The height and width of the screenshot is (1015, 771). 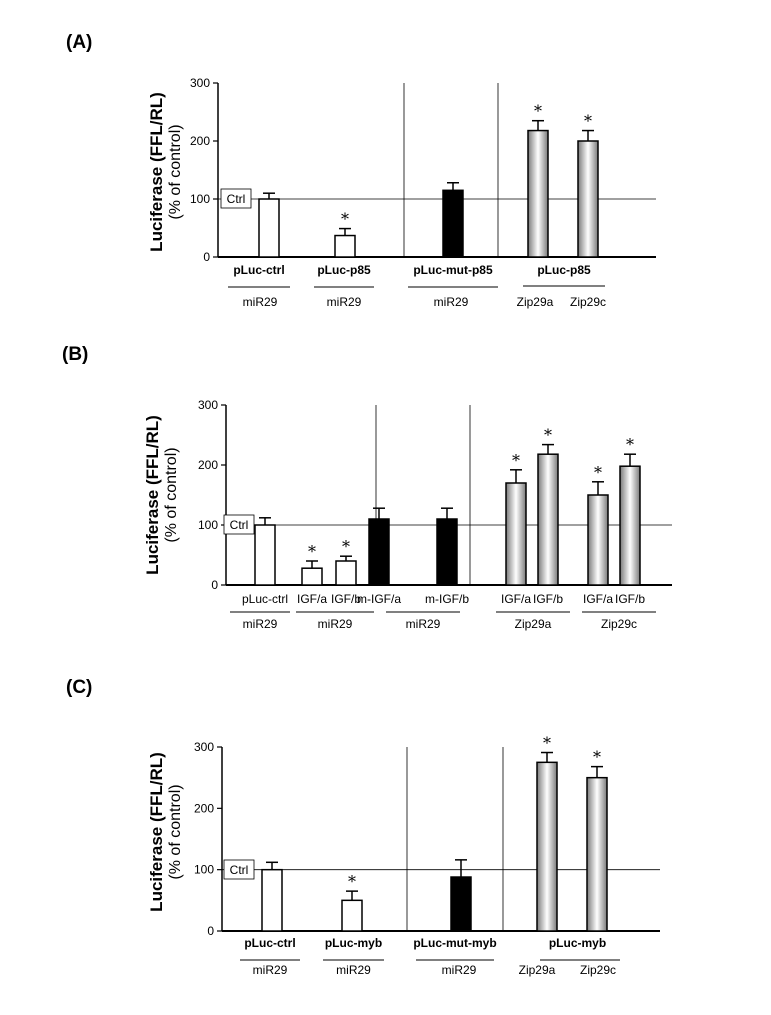 I want to click on bar-label: m-IGF/b, so click(x=447, y=599).